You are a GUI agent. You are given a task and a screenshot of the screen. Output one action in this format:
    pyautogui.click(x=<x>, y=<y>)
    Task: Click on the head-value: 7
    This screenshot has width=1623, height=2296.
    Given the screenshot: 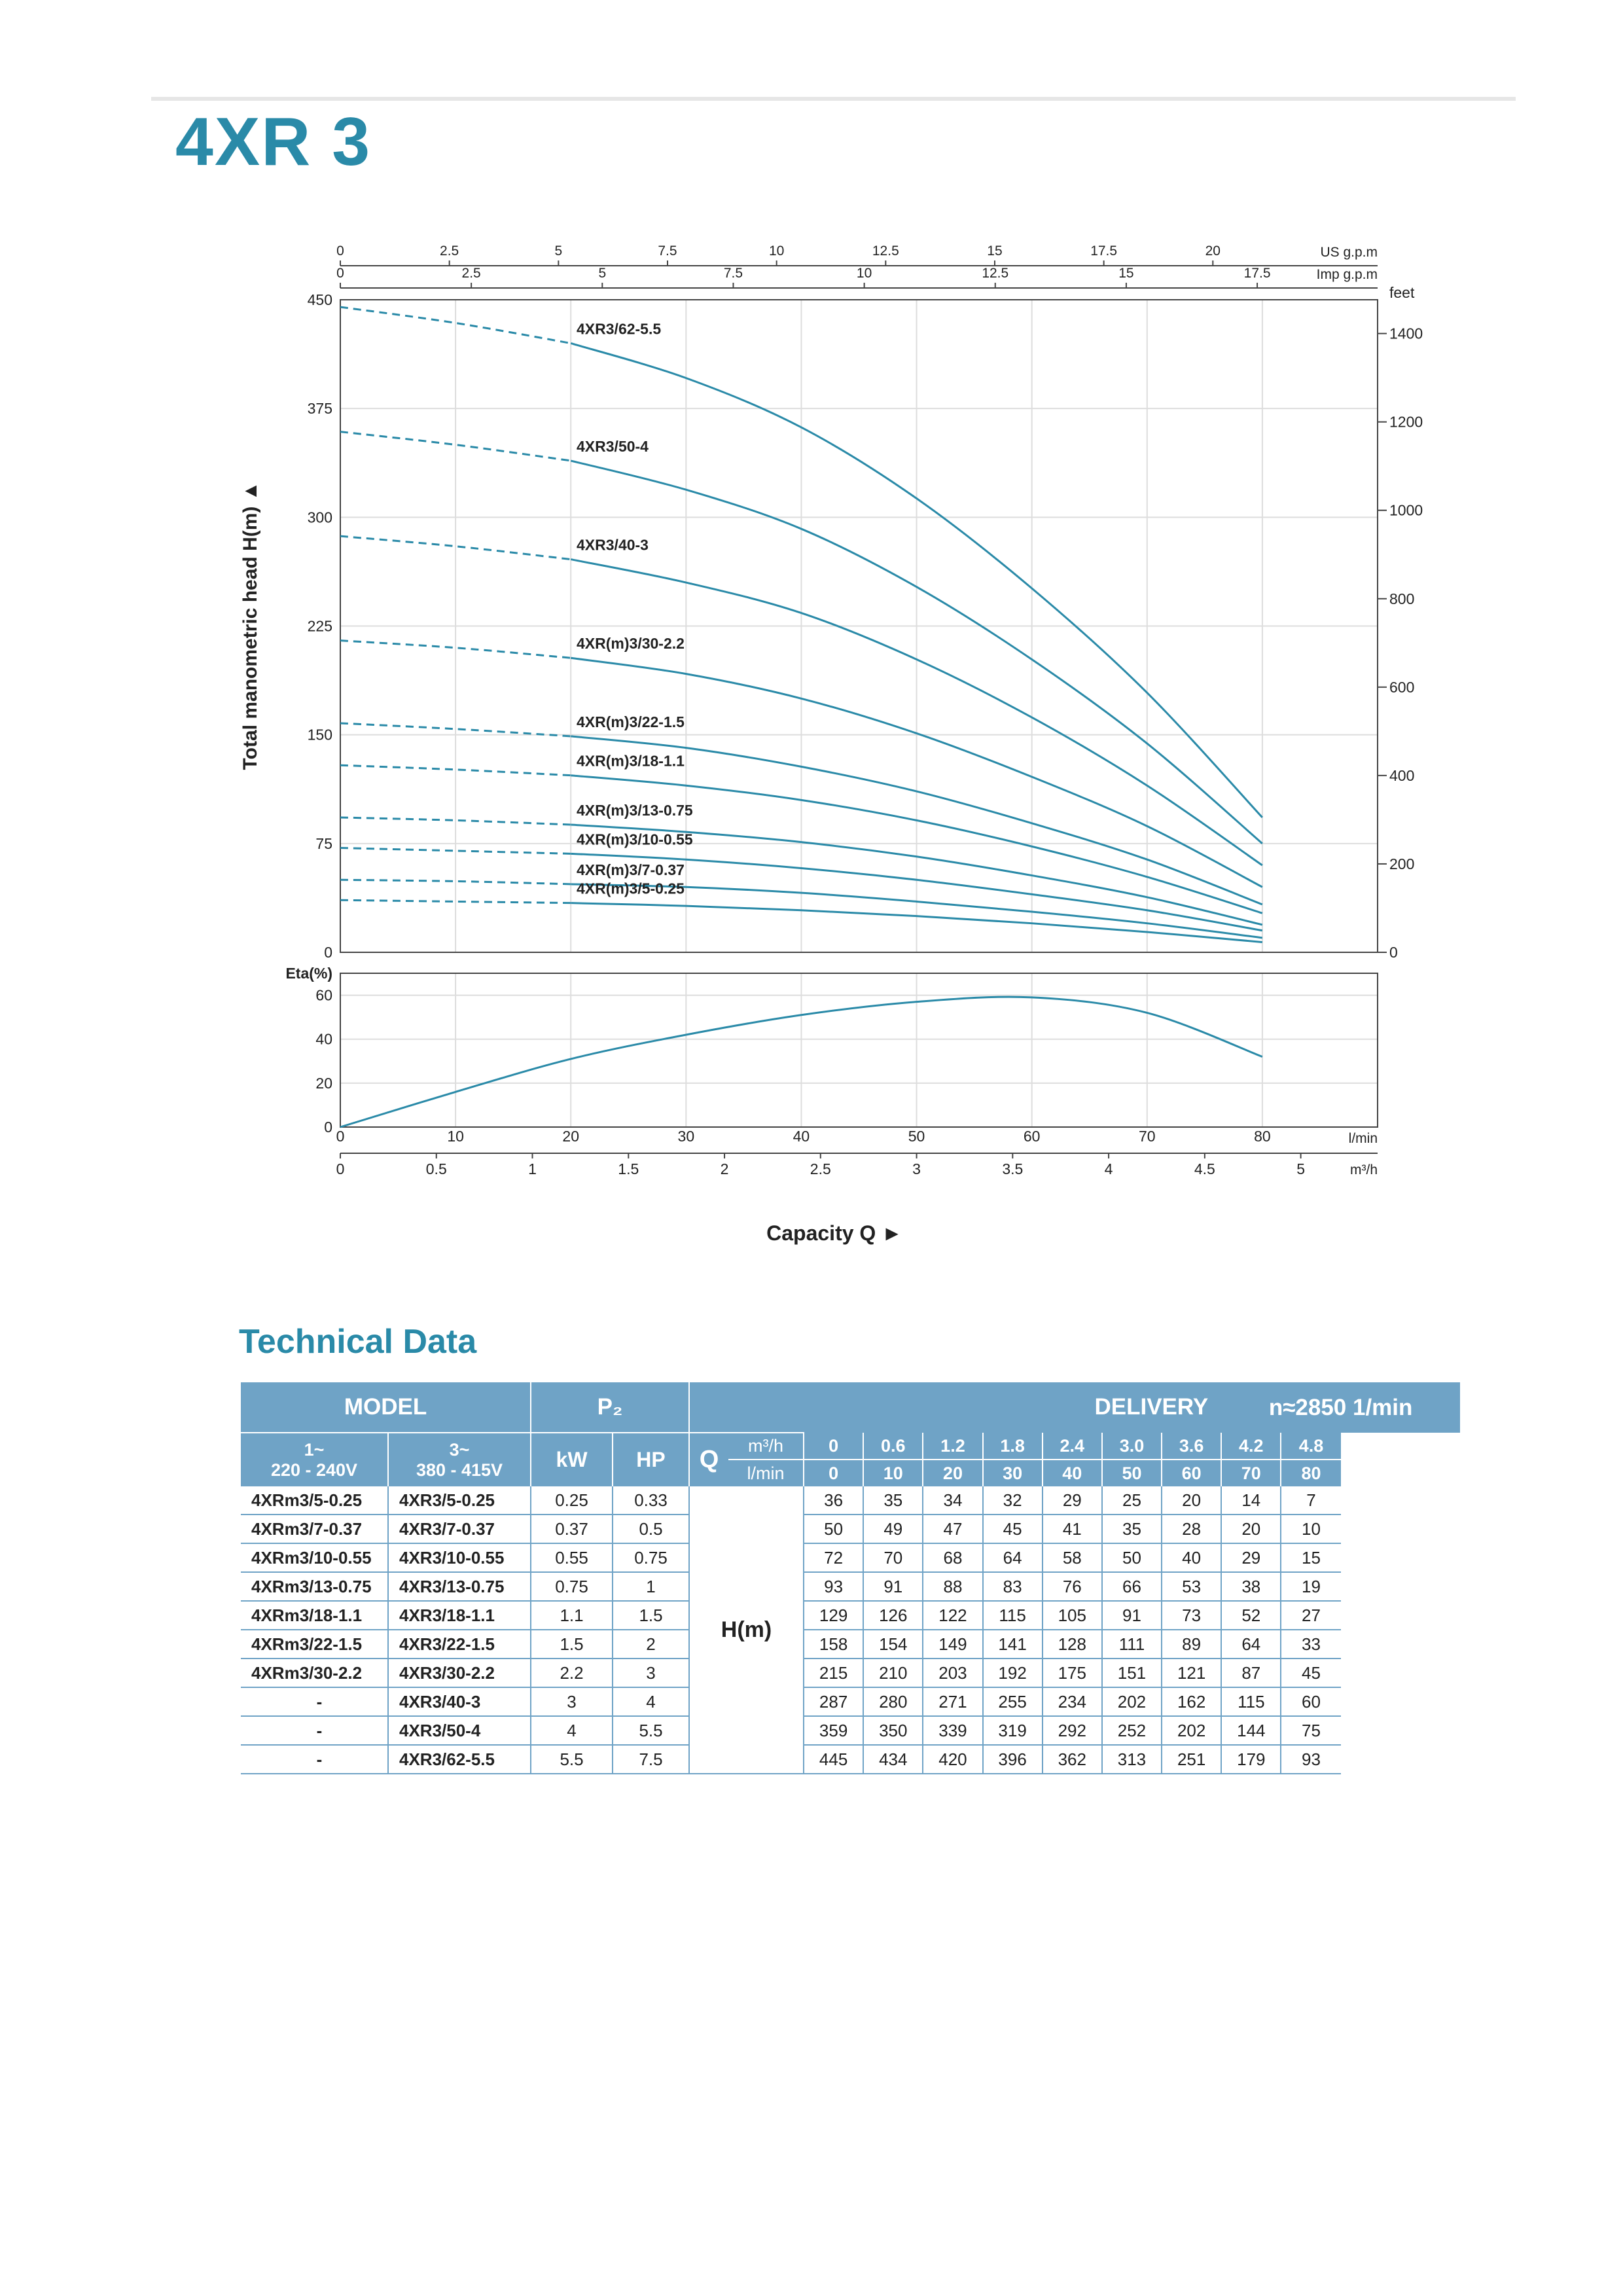 What is the action you would take?
    pyautogui.click(x=1310, y=1500)
    